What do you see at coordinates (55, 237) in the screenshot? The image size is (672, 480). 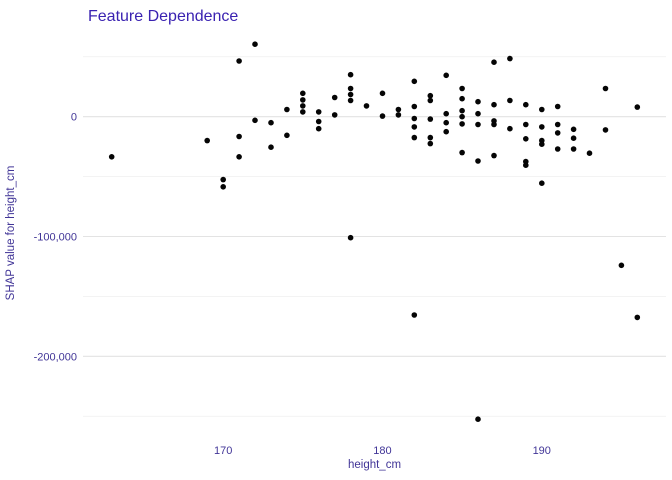 I see `y-tick-label: -100,000` at bounding box center [55, 237].